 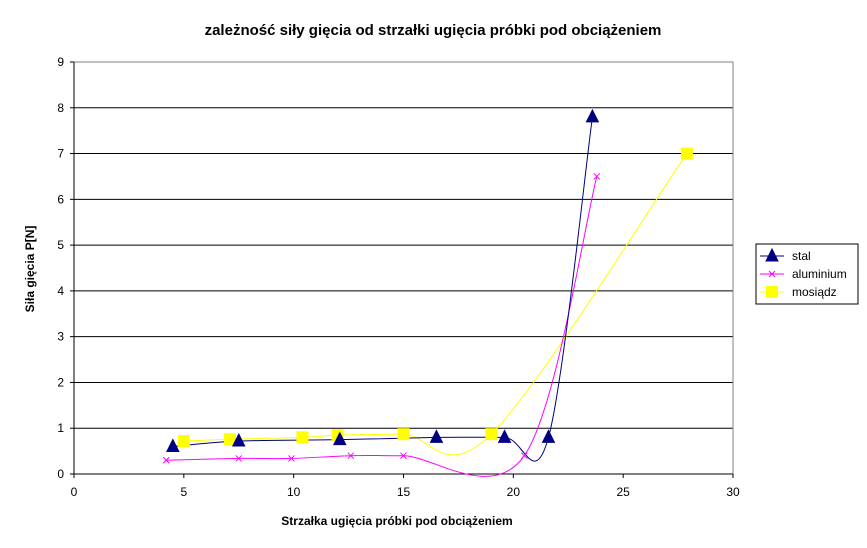 I want to click on x-axis-label: Strzałka ugięcia próbki pod obciążeniem, so click(x=396, y=521).